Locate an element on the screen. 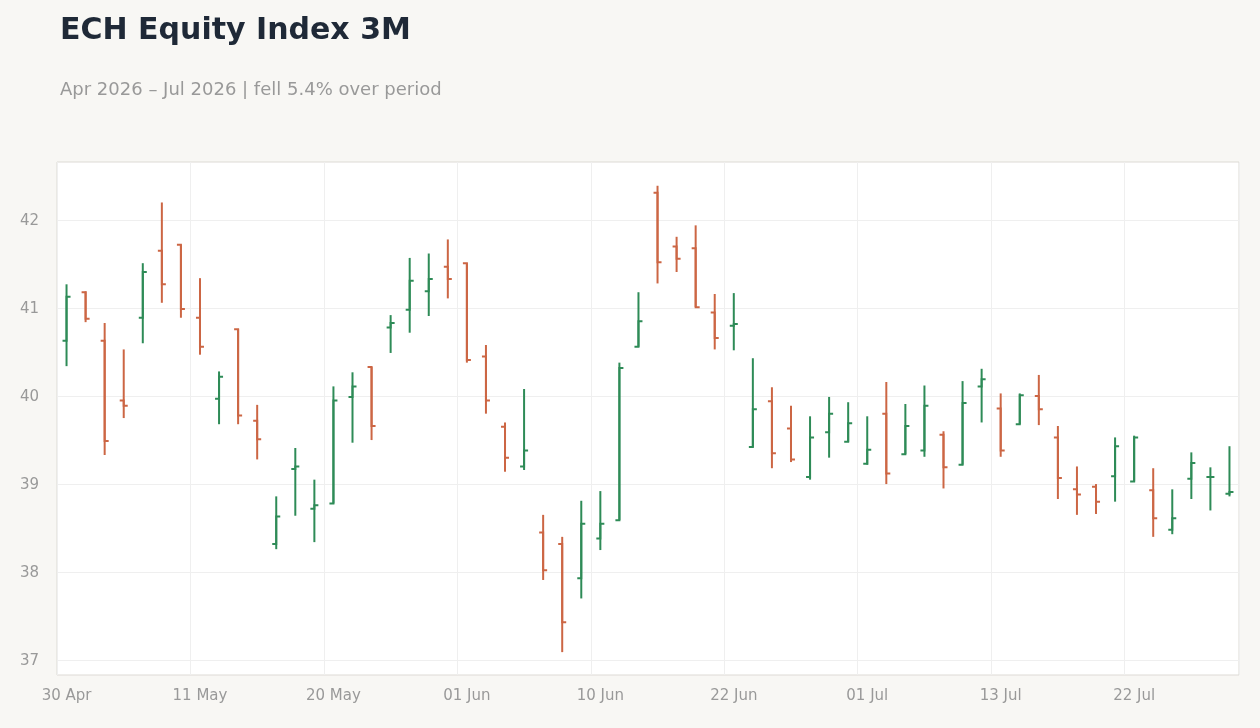  chart-title: ECH Equity Index 3M is located at coordinates (235, 28).